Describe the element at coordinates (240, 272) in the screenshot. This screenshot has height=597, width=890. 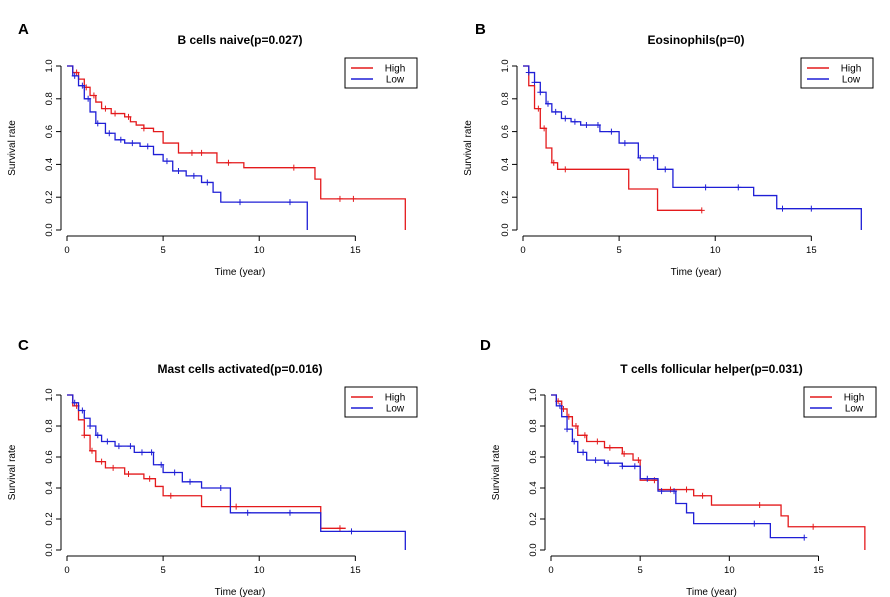
I see `x-axis-label: Time (year)` at that location.